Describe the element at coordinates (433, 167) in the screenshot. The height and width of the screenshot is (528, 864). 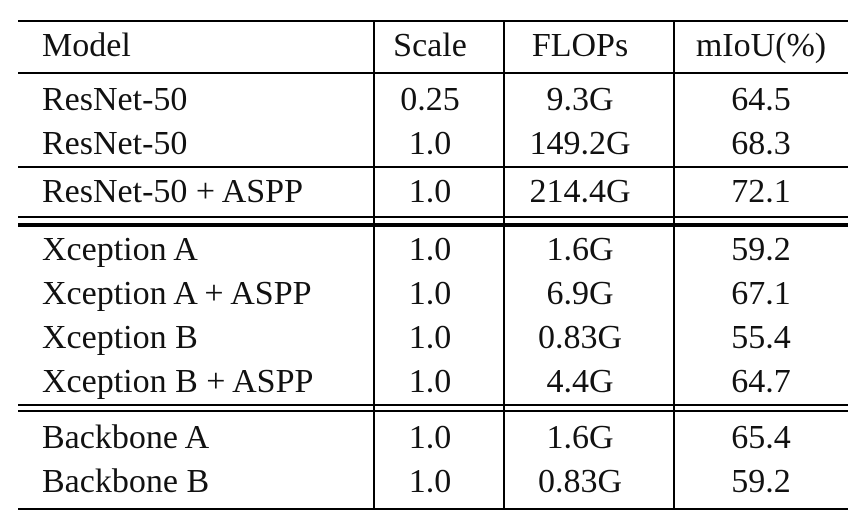
I see `section-rule` at that location.